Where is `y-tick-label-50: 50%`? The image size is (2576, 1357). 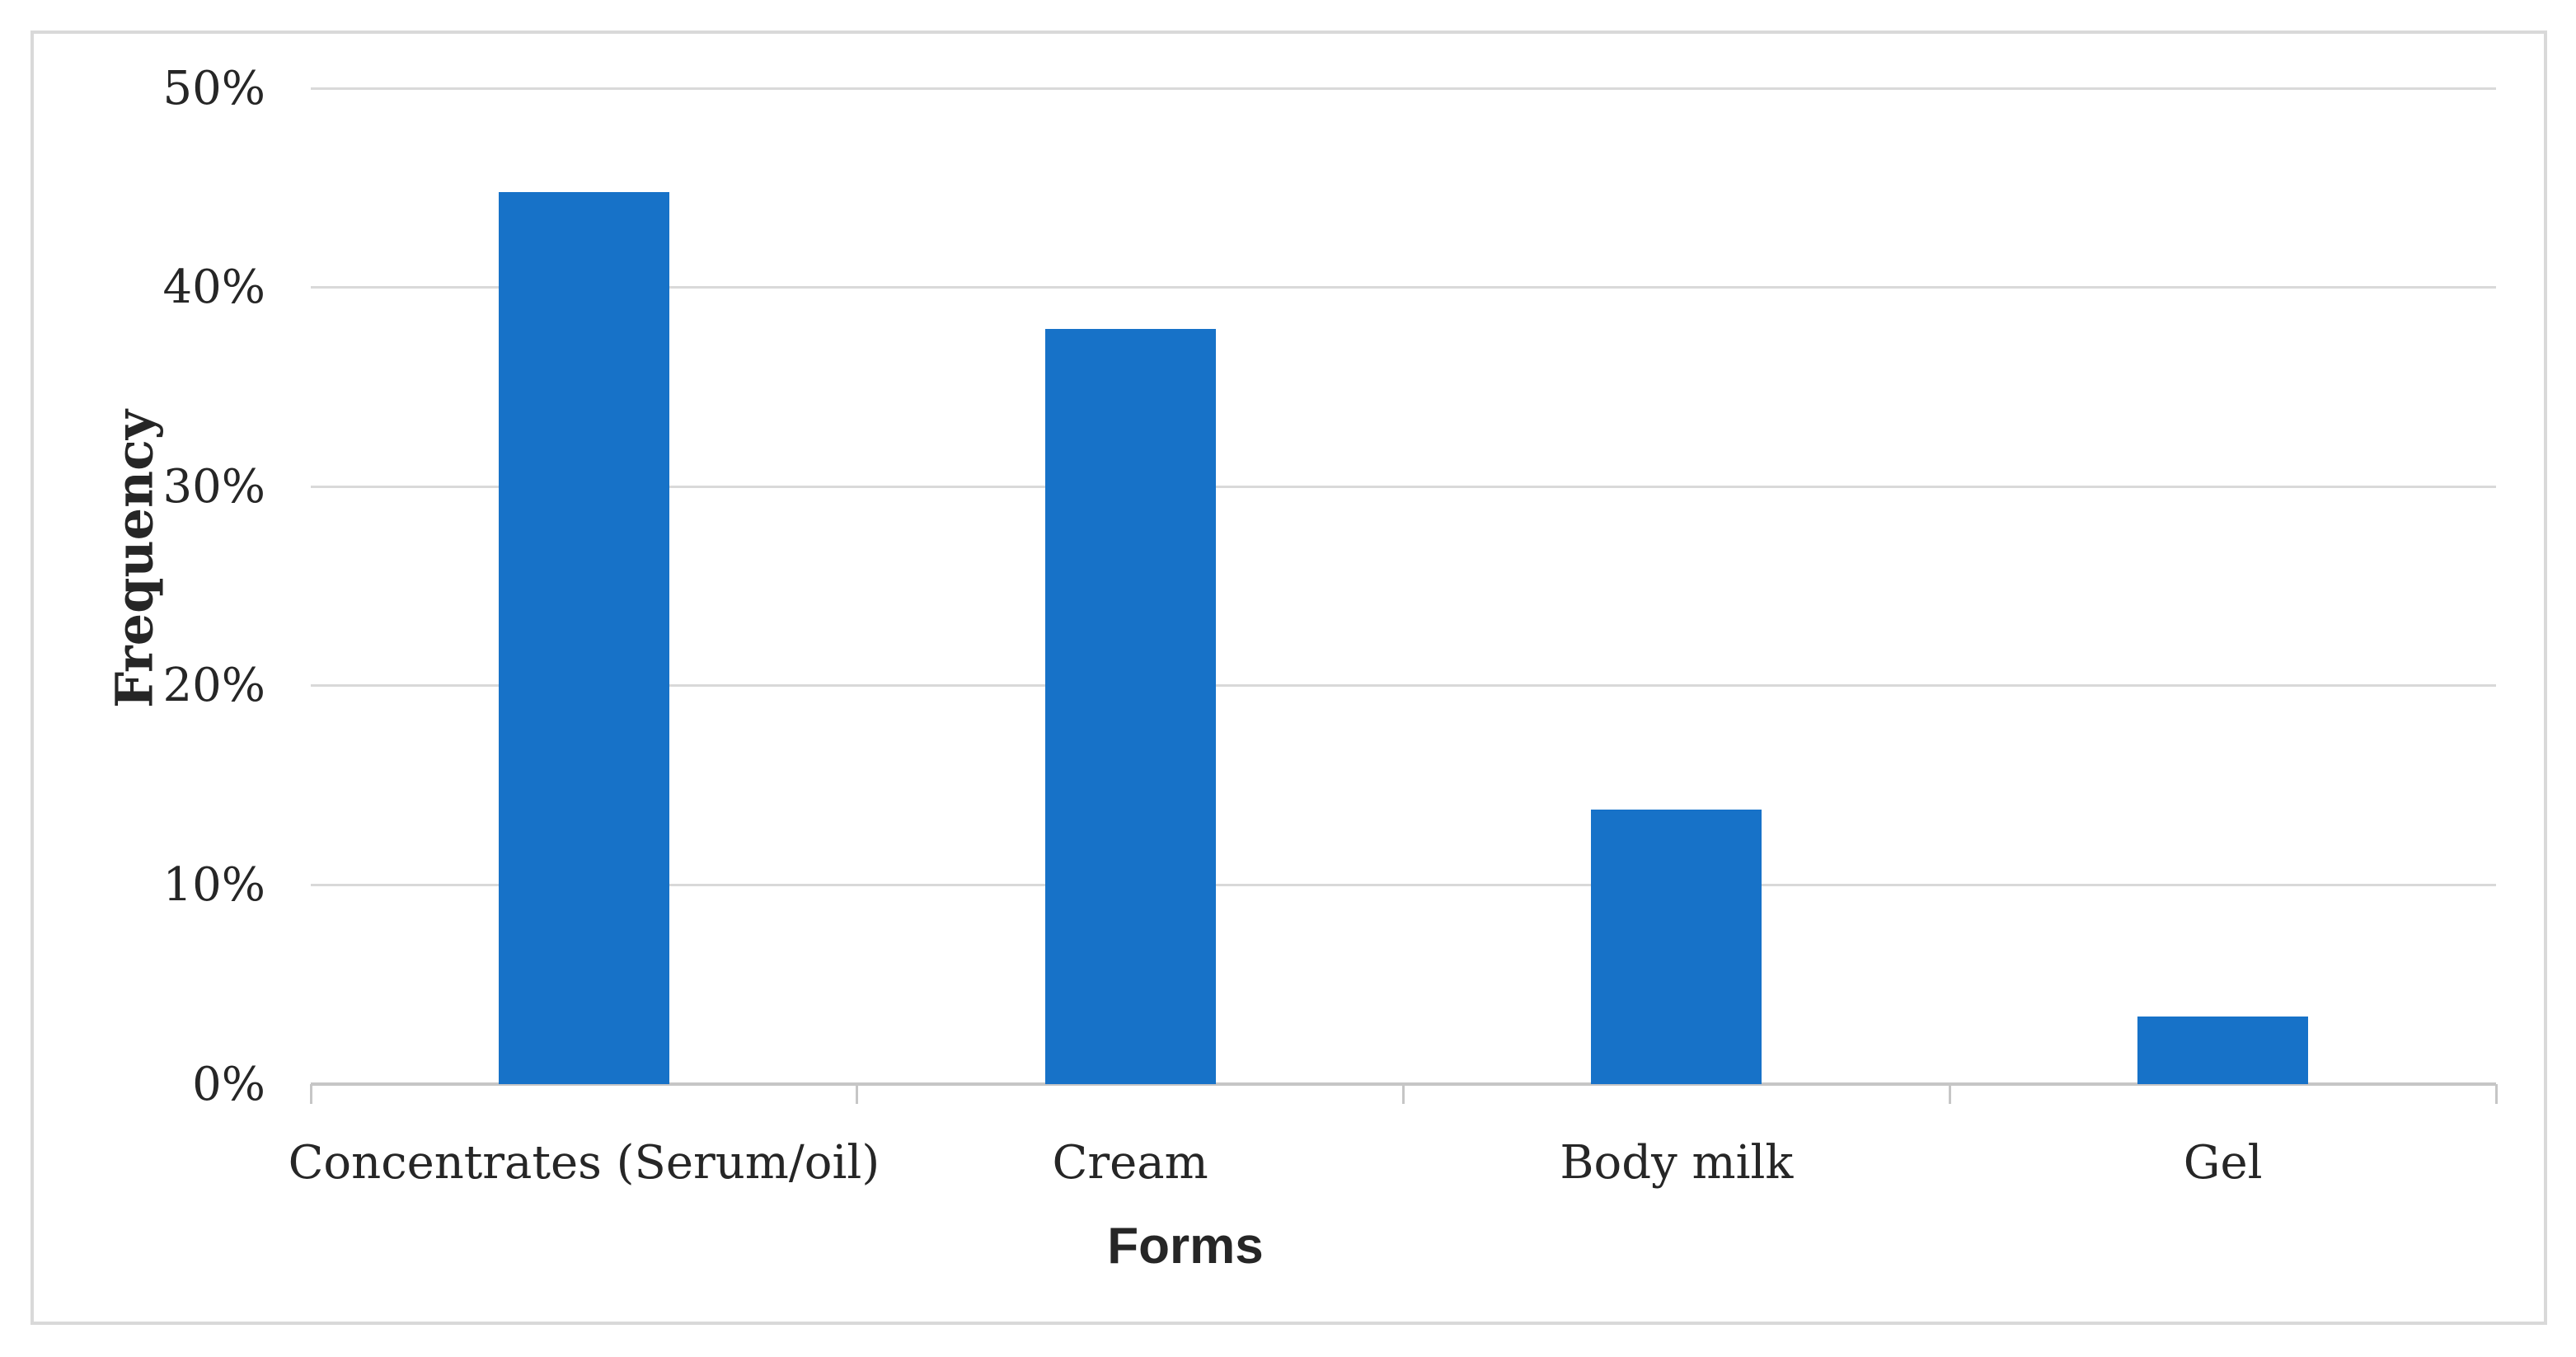
y-tick-label-50: 50% is located at coordinates (214, 88).